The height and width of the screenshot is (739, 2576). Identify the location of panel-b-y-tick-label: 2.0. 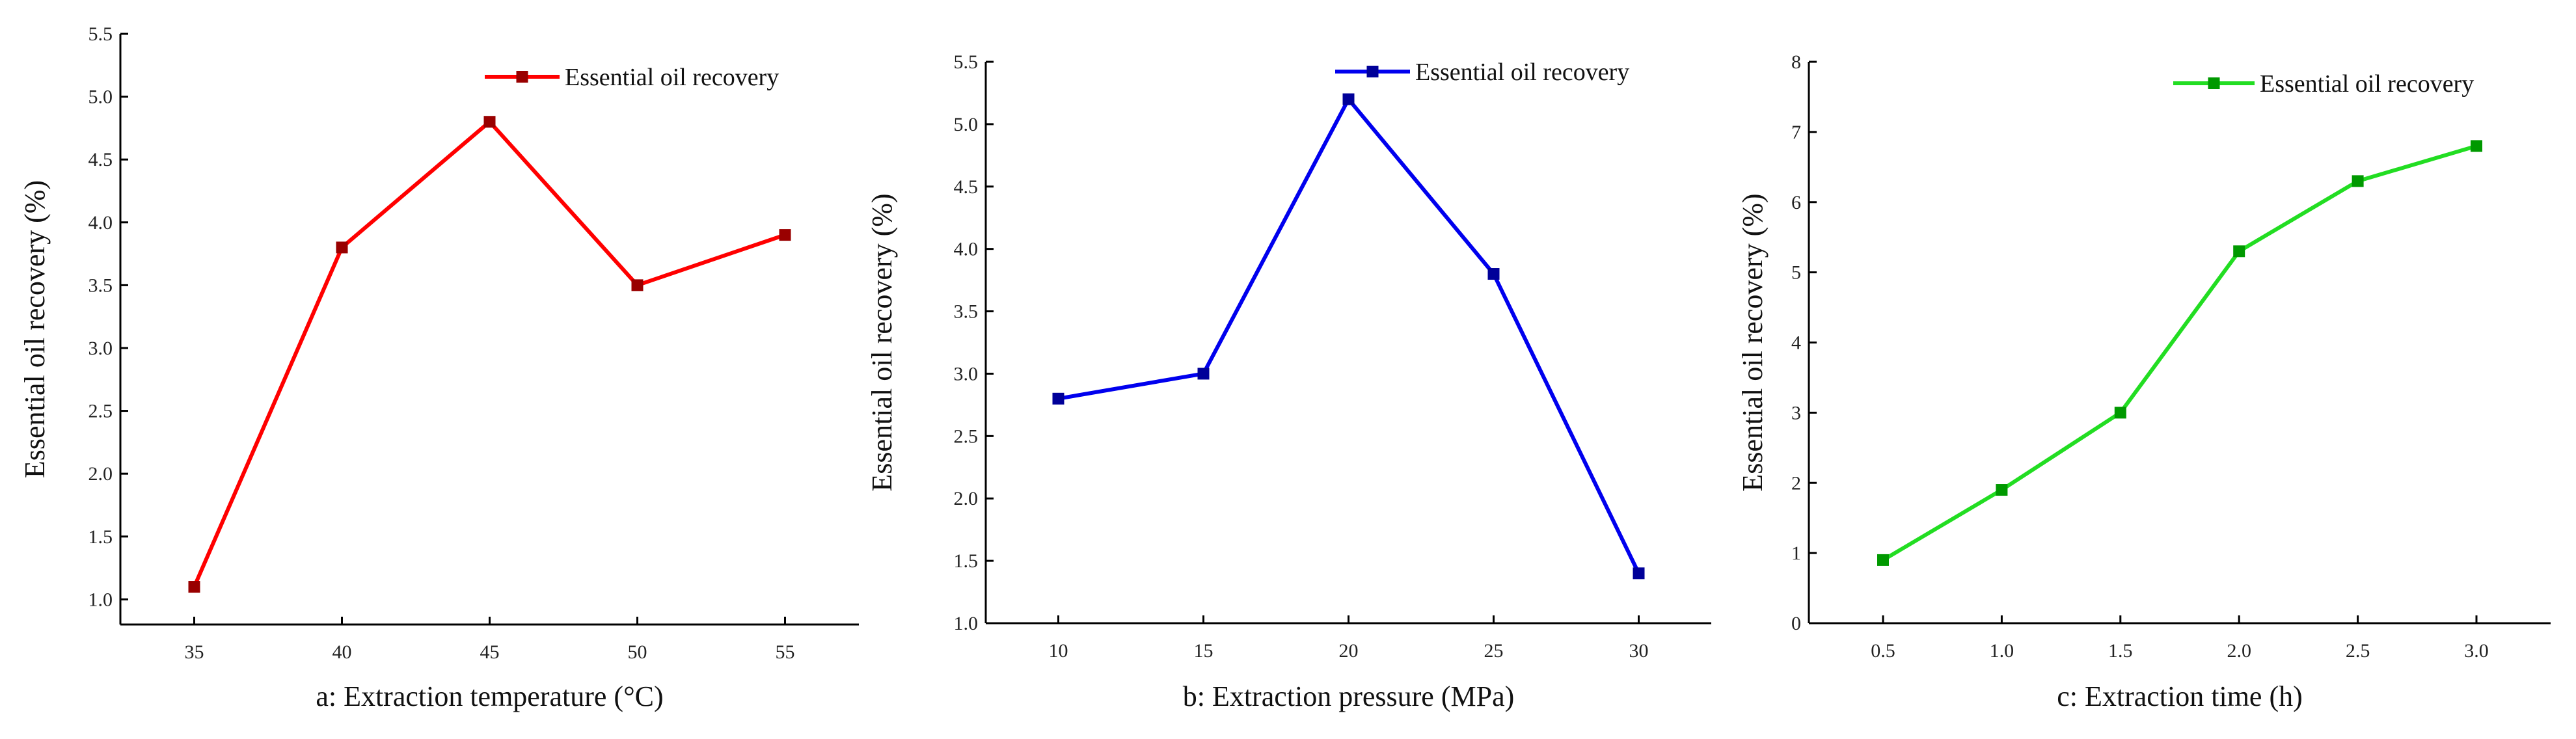
(966, 498).